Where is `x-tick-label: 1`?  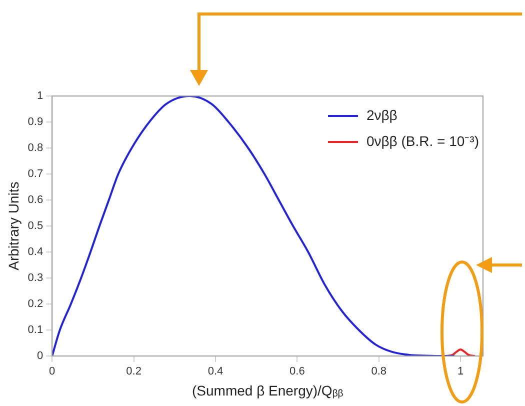
x-tick-label: 1 is located at coordinates (460, 372).